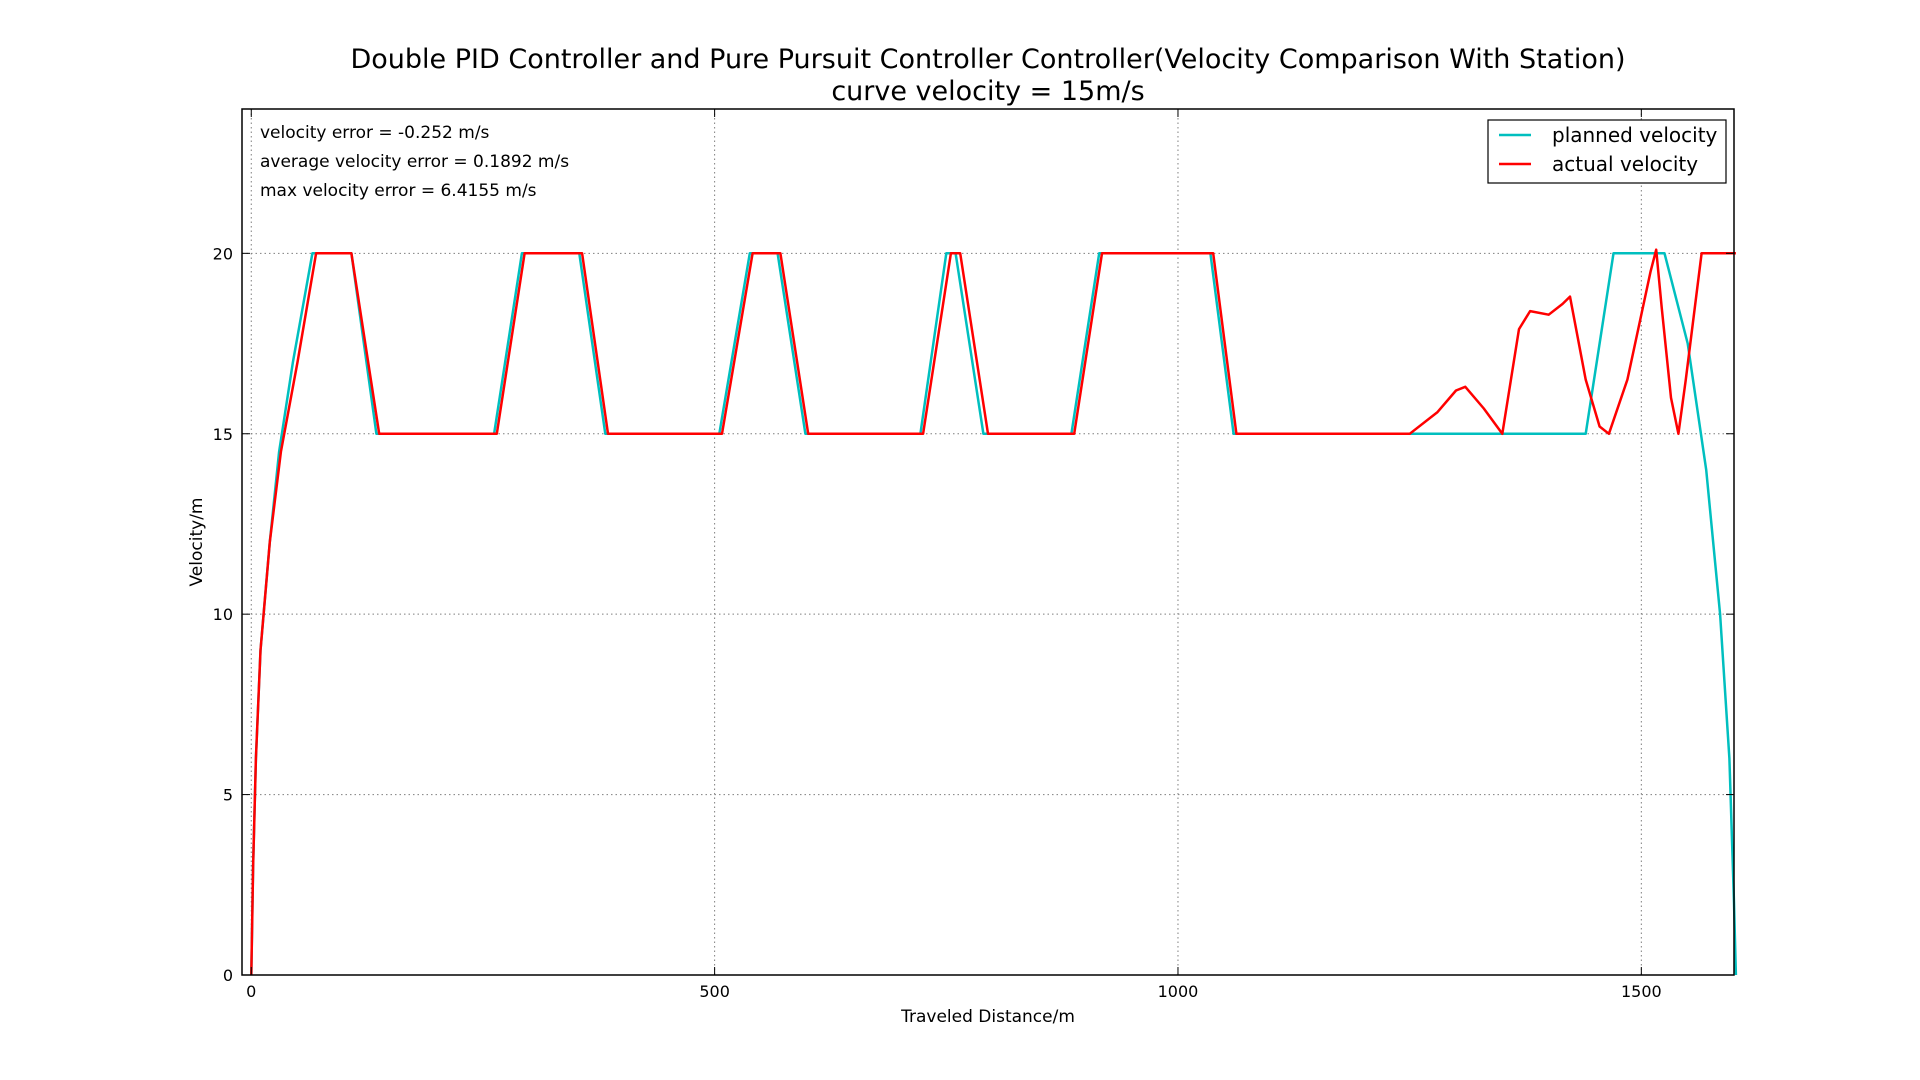 This screenshot has height=1080, width=1920. I want to click on average-velocity-error-annotation: average velocity error = 0.1892 m/s, so click(414, 162).